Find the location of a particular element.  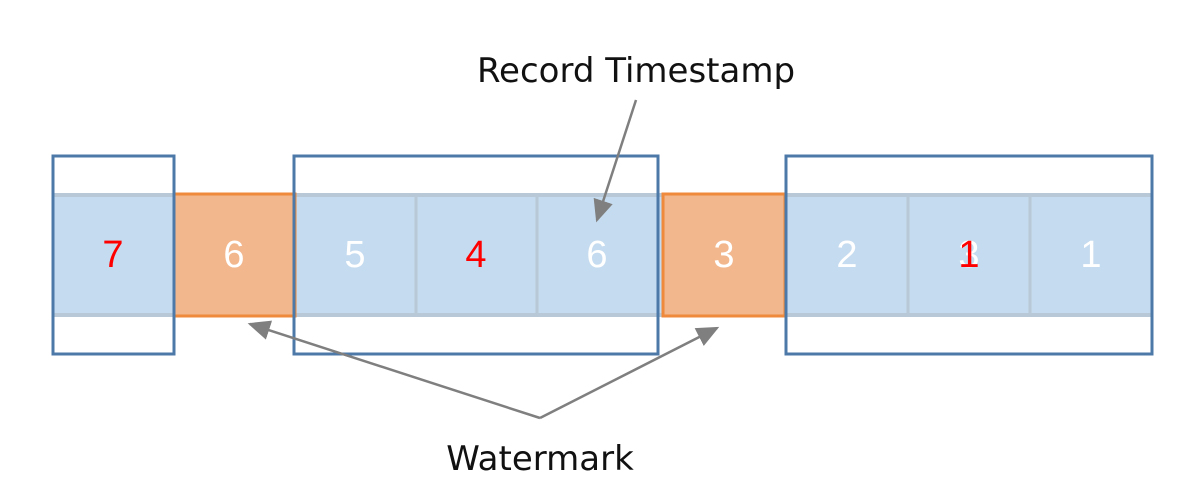

cell-value-8: 3 is located at coordinates (968, 255).